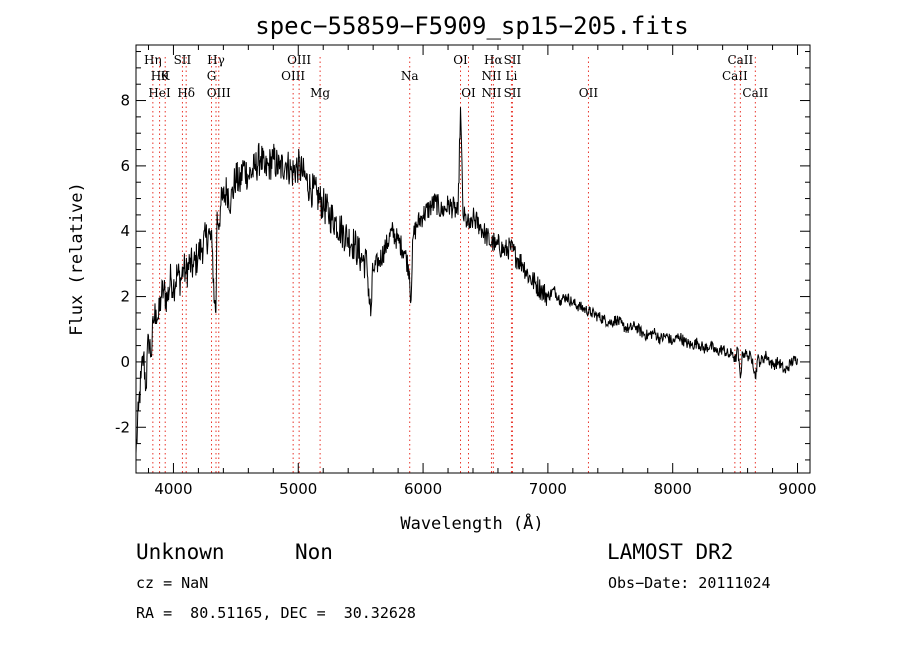 The image size is (900, 650). I want to click on line-marker-label: Mg, so click(320, 93).